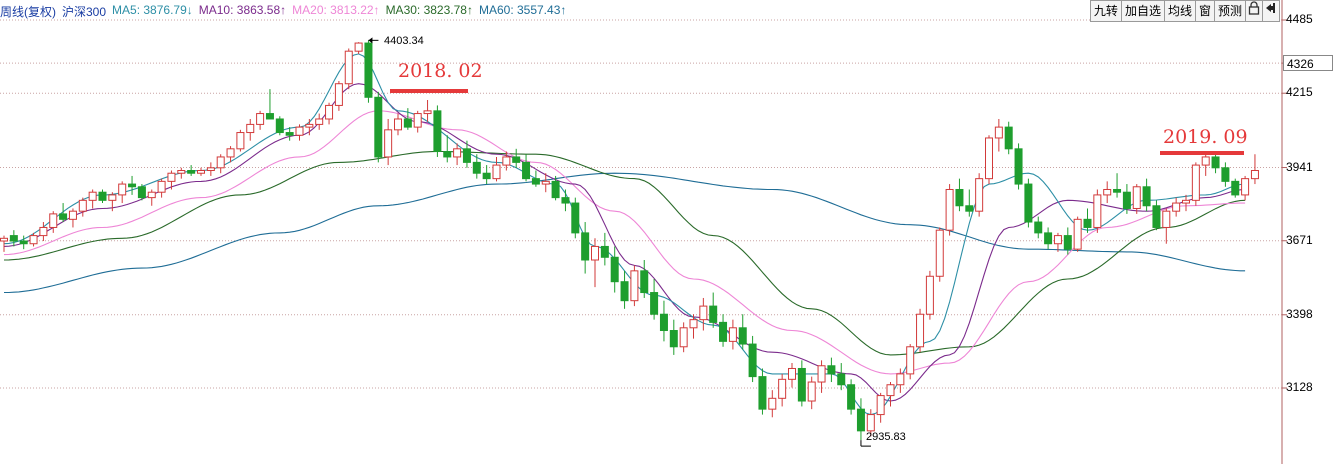  What do you see at coordinates (1308, 63) in the screenshot?
I see `y-tick-label: 4326` at bounding box center [1308, 63].